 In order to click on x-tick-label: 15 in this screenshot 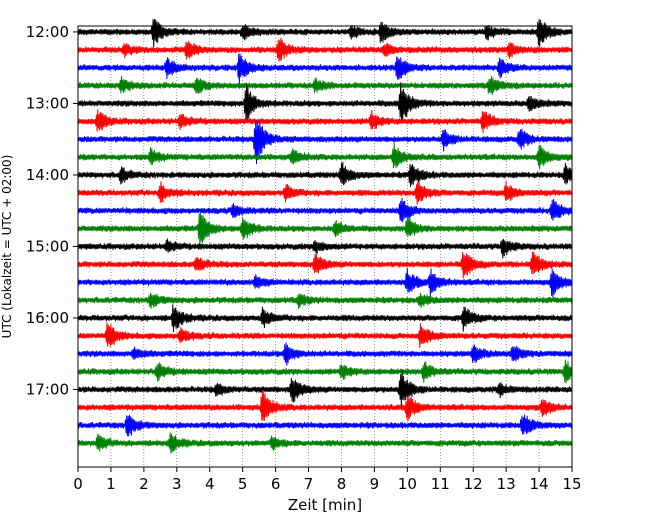, I will do `click(571, 484)`.